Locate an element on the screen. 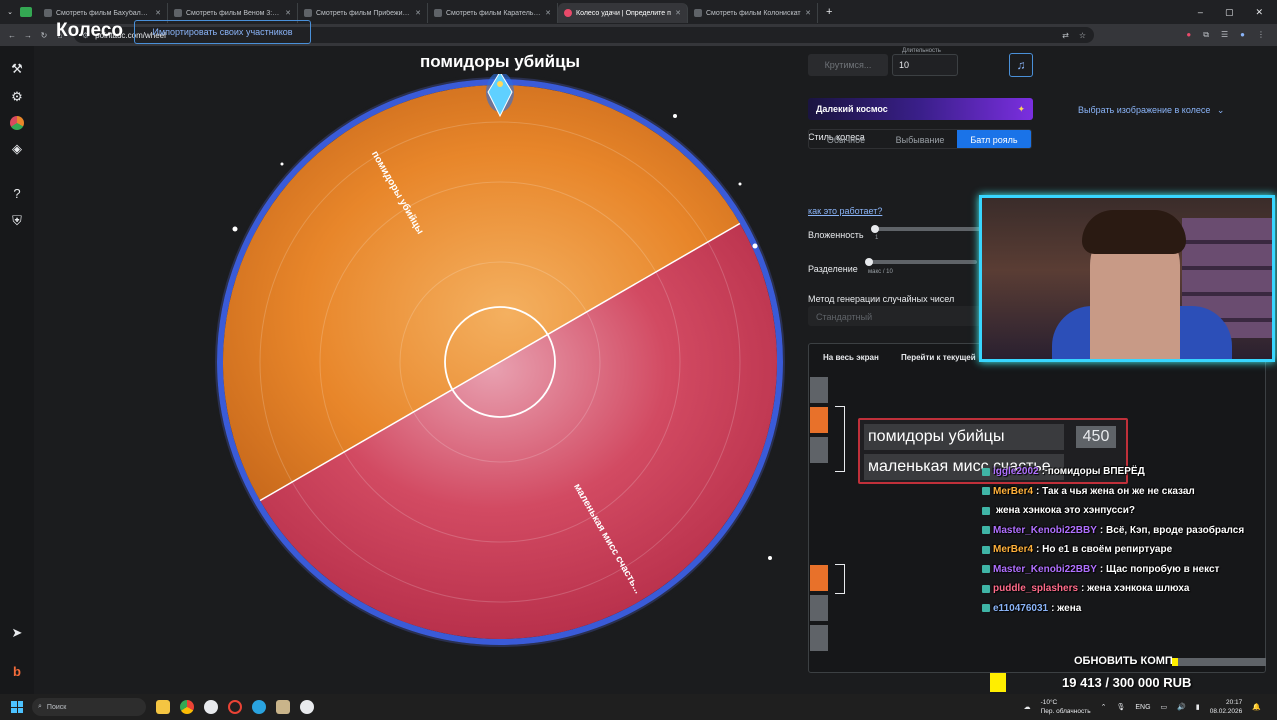 The image size is (1277, 720). wheel-winner-label: помидоры убийцы is located at coordinates (500, 61).